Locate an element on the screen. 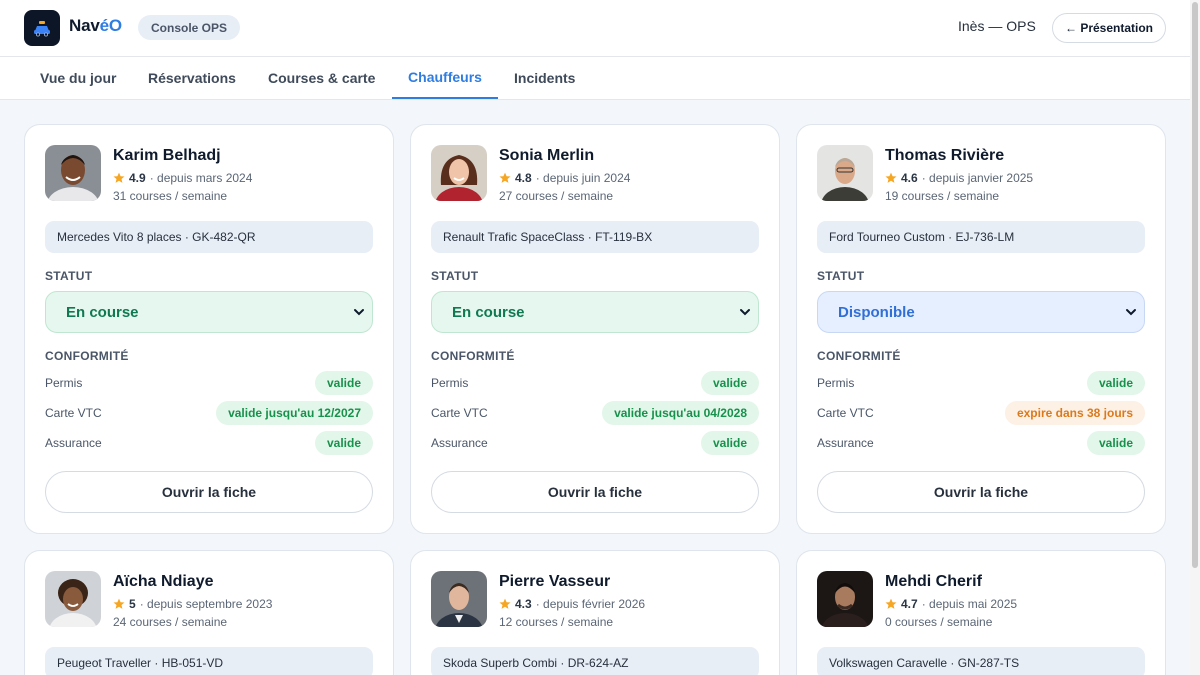 Image resolution: width=1200 pixels, height=675 pixels. driver-rating: 4.7 · depuis mai 2025 is located at coordinates (951, 604).